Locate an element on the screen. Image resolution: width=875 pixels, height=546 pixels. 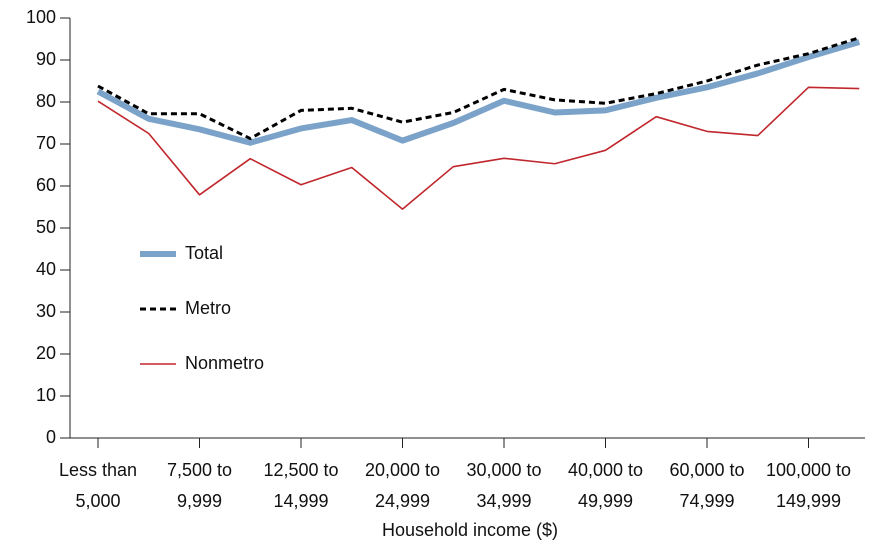
y-tick-label: 60 is located at coordinates (46, 185).